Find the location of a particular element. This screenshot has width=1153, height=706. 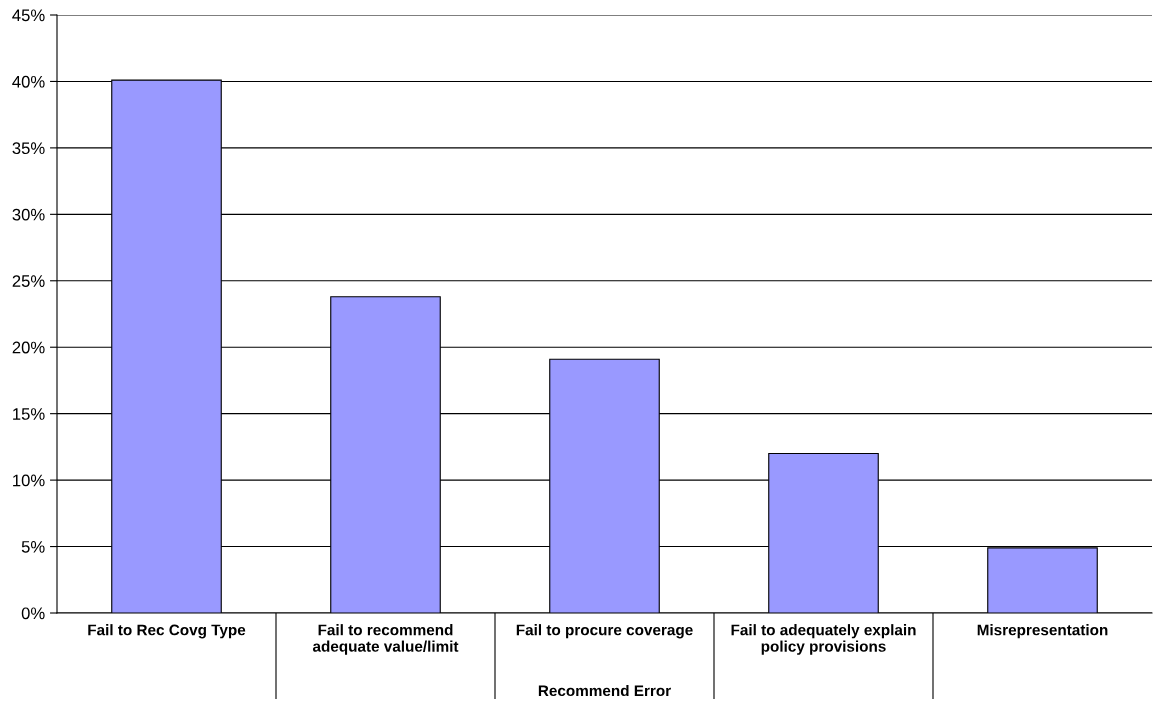

y-tick-label: 20% is located at coordinates (28, 347).